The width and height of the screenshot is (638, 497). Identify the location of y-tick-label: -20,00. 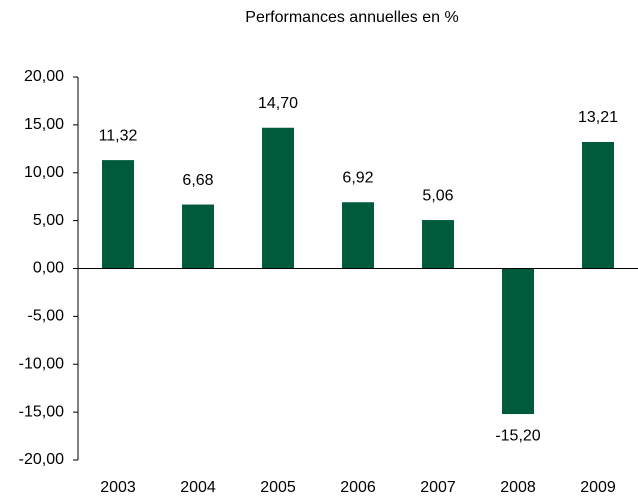
(41, 459).